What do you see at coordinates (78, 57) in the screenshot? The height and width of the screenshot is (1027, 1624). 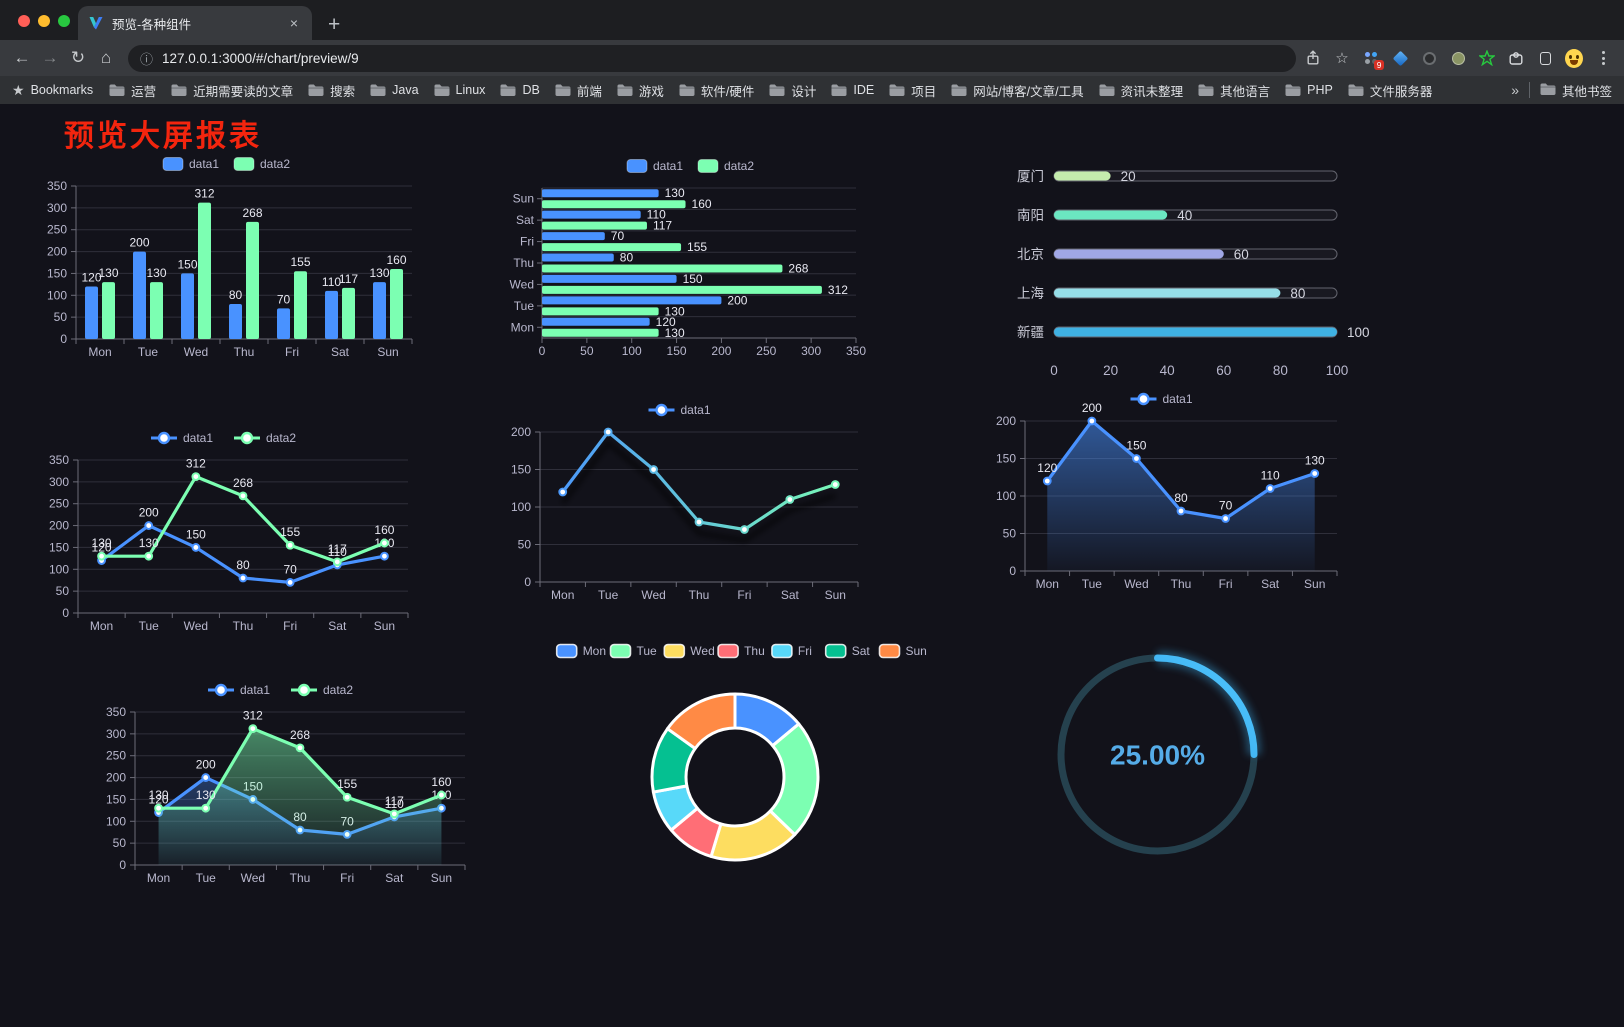 I see `reload-button: ↻` at bounding box center [78, 57].